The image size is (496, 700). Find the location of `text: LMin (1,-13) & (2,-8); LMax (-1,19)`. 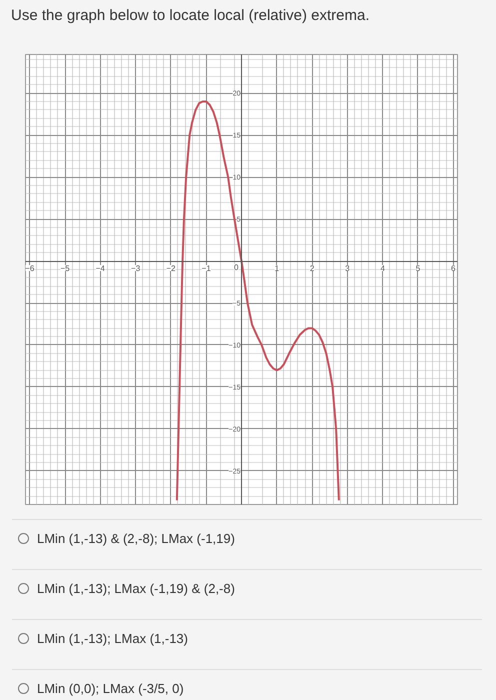

text: LMin (1,-13) & (2,-8); LMax (-1,19) is located at coordinates (135, 539).